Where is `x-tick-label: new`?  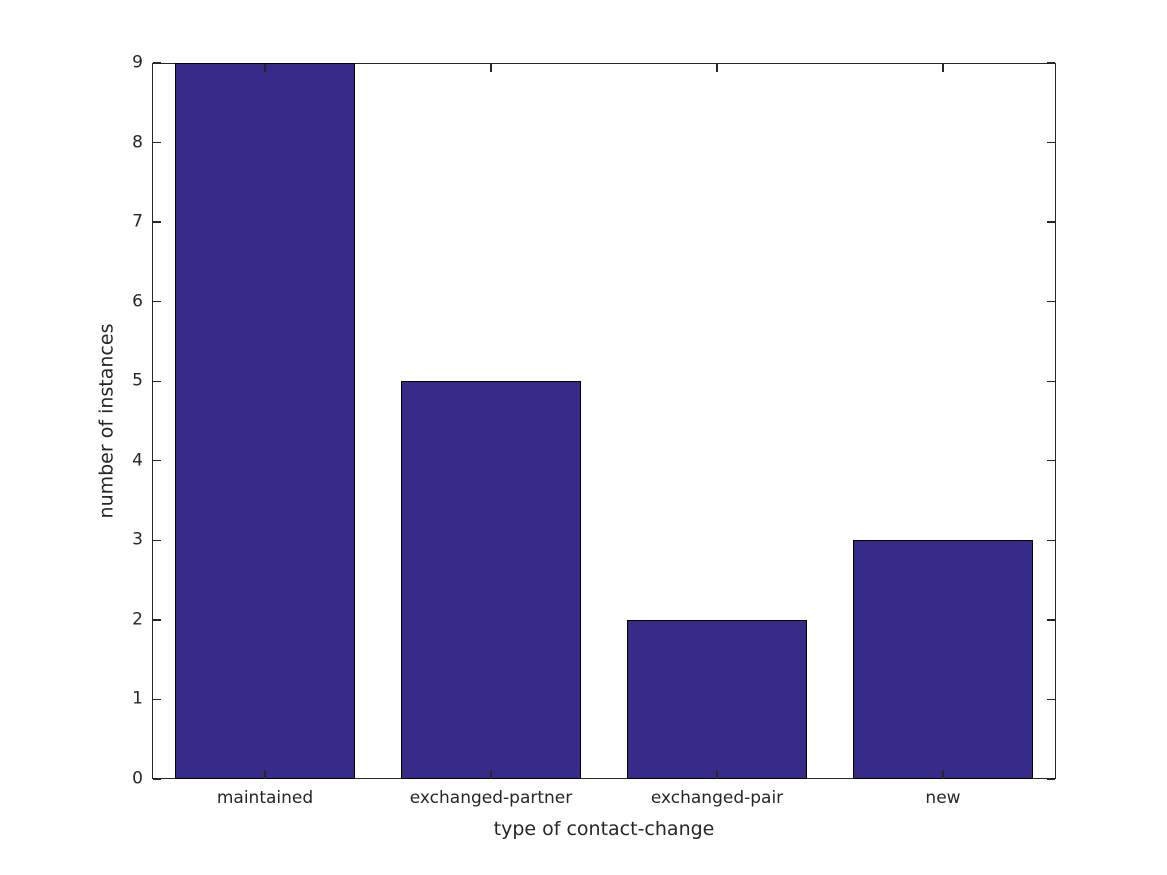 x-tick-label: new is located at coordinates (943, 798).